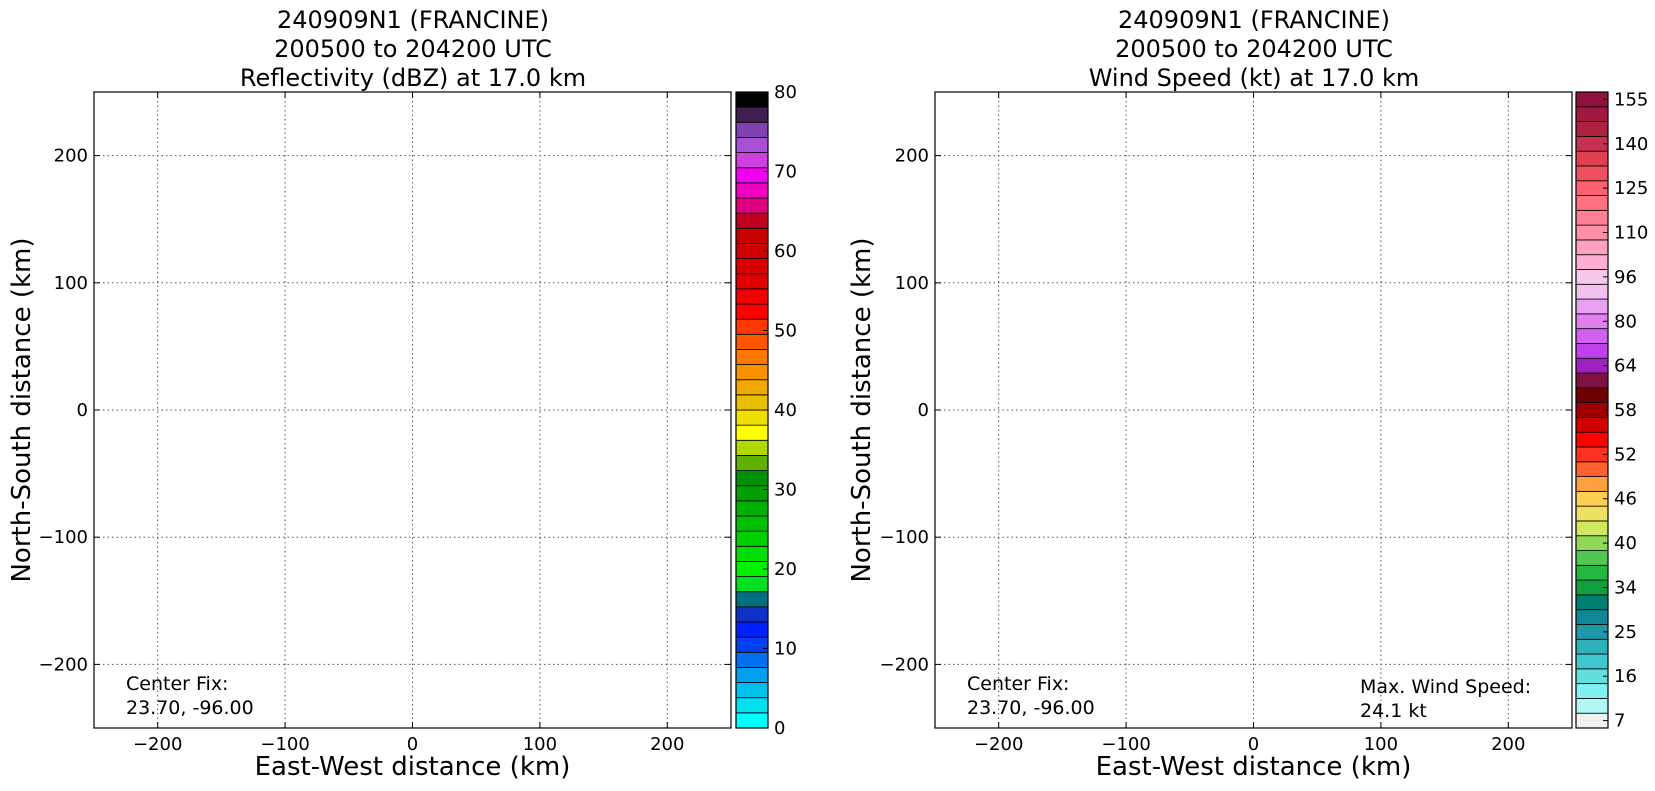 The height and width of the screenshot is (791, 1655). Describe the element at coordinates (785, 649) in the screenshot. I see `colorbar-tick-label: 10` at that location.